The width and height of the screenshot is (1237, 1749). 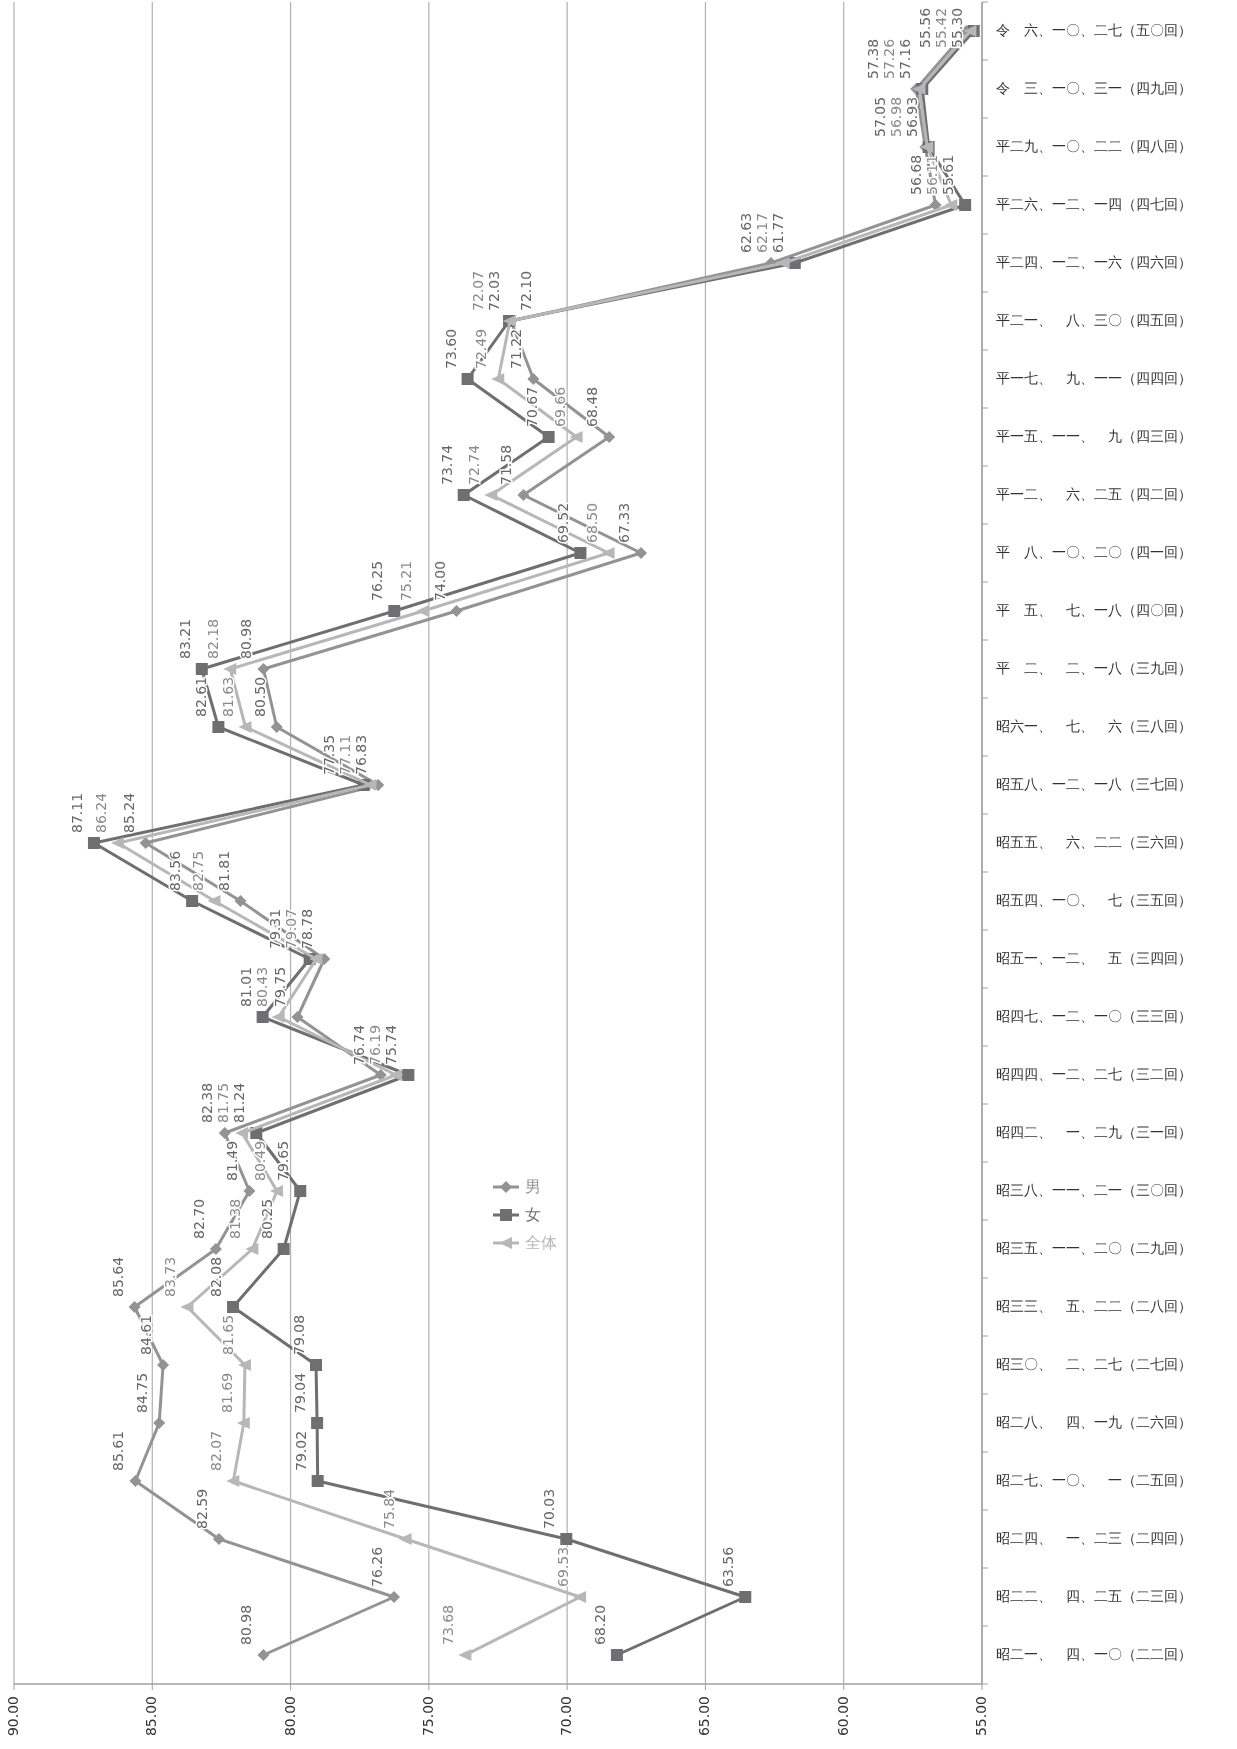 I want to click on data-label: 83.73, so click(x=170, y=1276).